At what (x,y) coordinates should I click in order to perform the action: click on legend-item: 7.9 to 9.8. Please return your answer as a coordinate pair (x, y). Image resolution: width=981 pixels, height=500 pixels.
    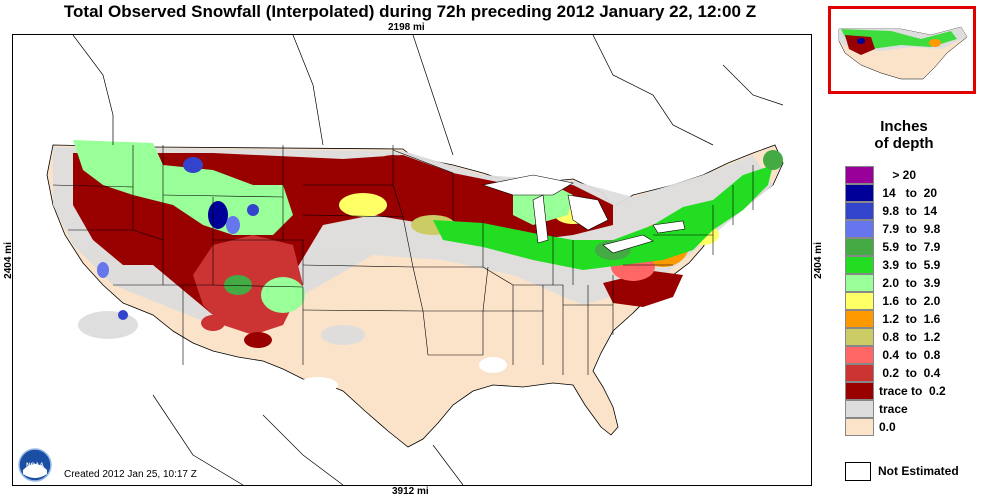
    Looking at the image, I should click on (910, 229).